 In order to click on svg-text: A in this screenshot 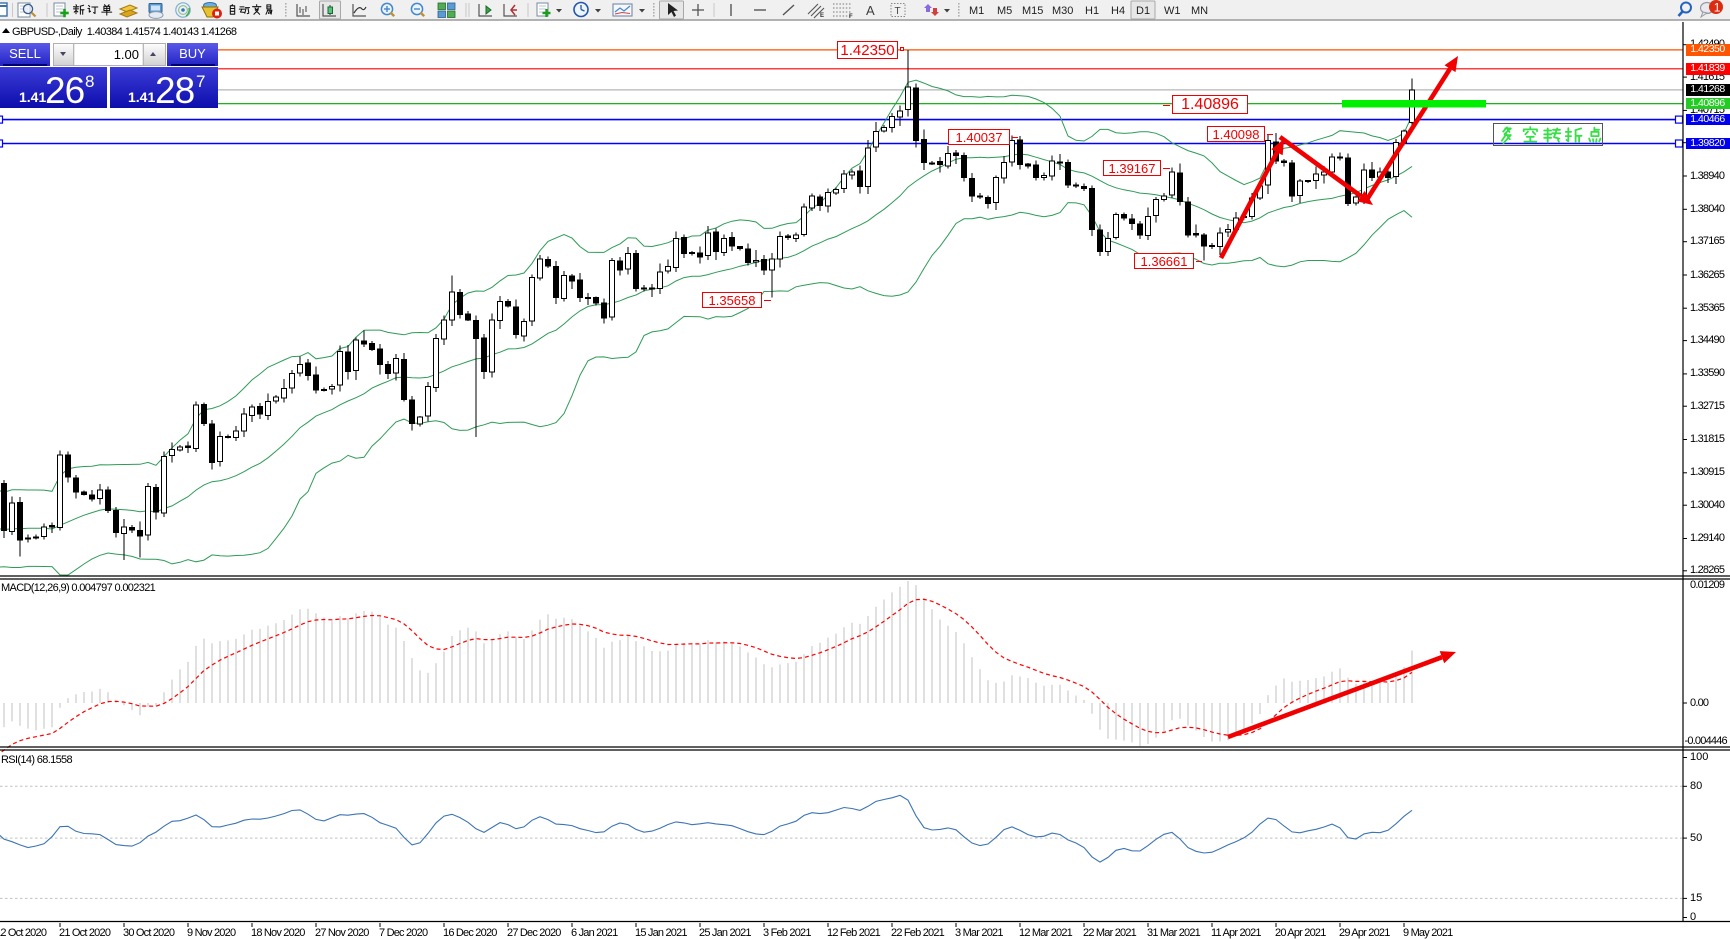, I will do `click(870, 10)`.